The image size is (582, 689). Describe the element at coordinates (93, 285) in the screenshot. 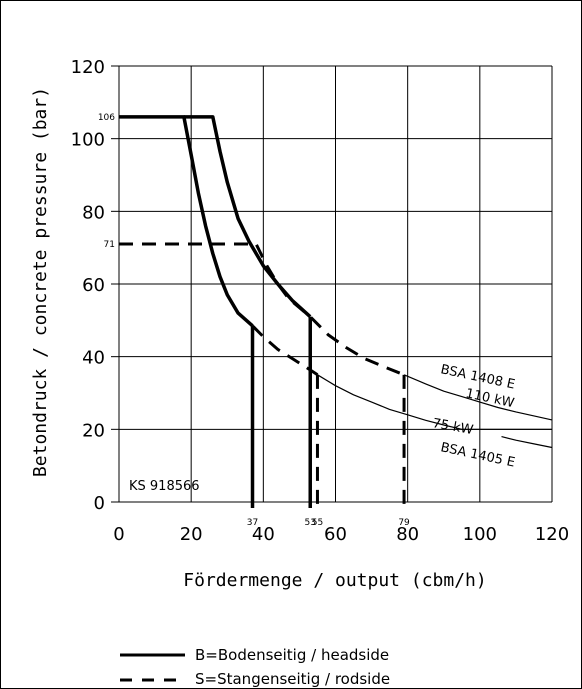

I see `y-tick-label-60: 60` at that location.